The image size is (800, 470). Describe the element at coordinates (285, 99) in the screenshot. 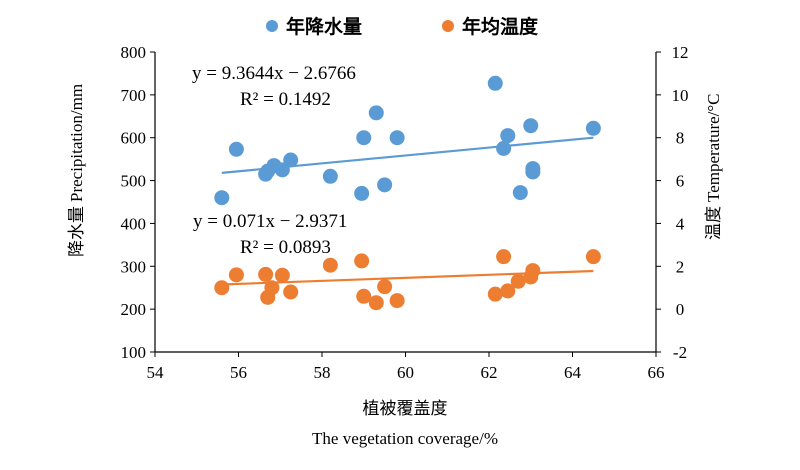

I see `r2-precipitation: R² = 0.1492` at that location.